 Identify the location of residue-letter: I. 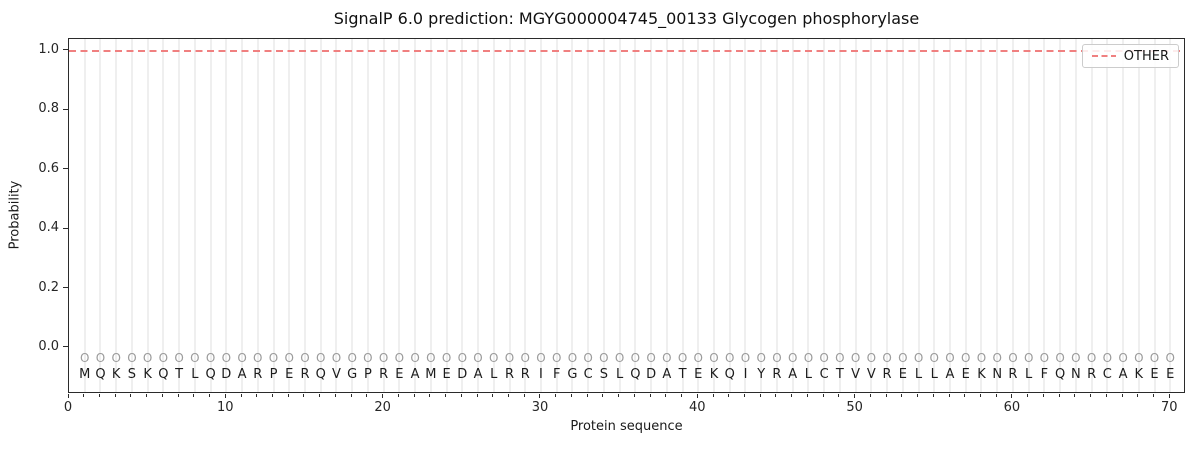
(745, 374).